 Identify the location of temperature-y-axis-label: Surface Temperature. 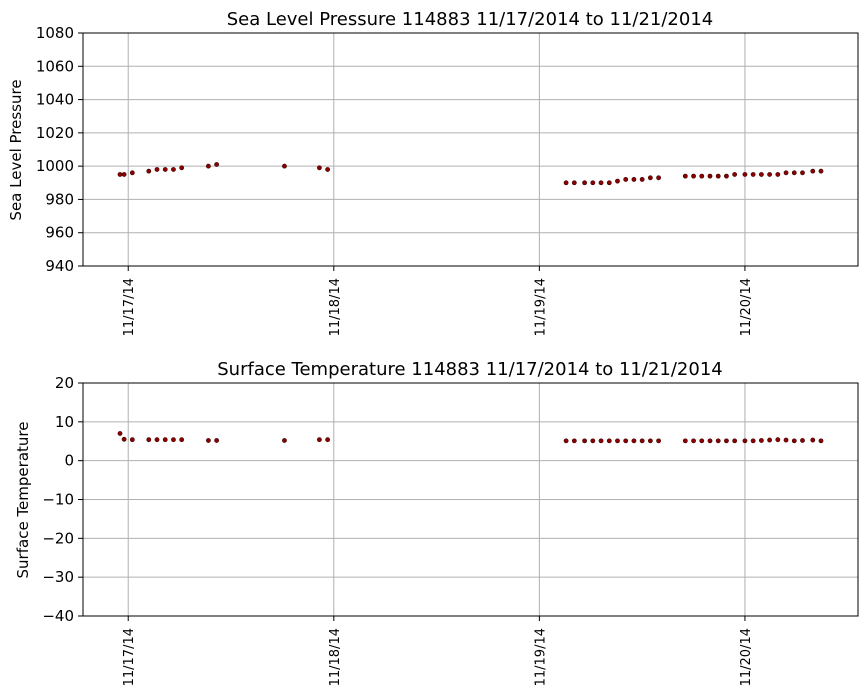
(23, 500).